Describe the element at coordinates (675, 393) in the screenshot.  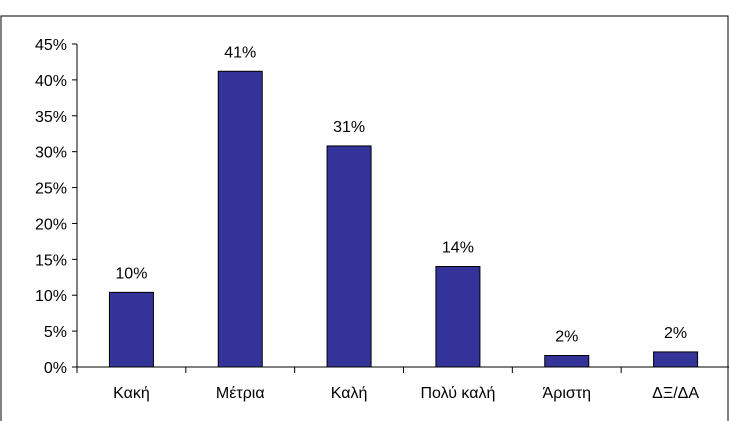
I see `x-tick-label: ΔΞ/ΔΑ` at that location.